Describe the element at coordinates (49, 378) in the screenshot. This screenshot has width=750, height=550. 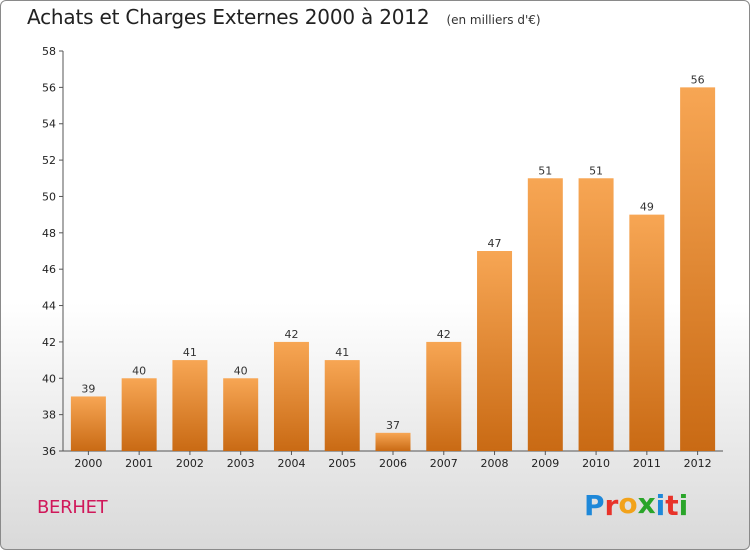
I see `y-tick-label: 40` at that location.